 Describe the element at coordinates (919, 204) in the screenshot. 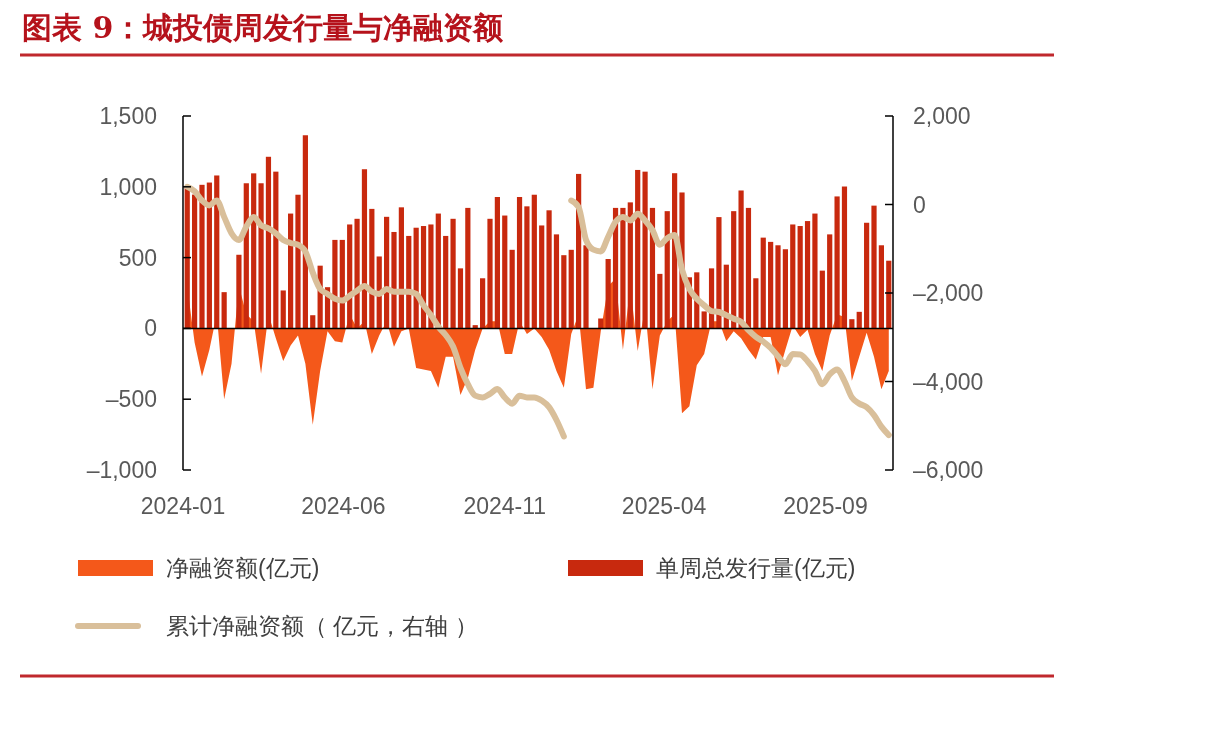

I see `y2-tick-label: 0` at that location.